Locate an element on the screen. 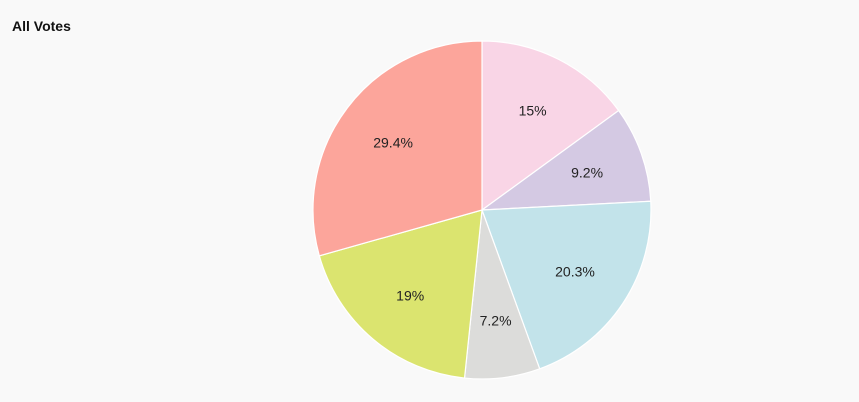  pie-slice-label-1: 9.2% is located at coordinates (587, 173).